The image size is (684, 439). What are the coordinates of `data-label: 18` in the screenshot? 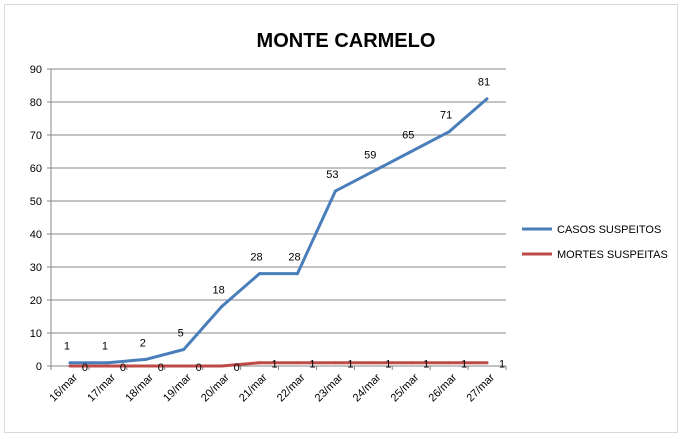 It's located at (219, 291).